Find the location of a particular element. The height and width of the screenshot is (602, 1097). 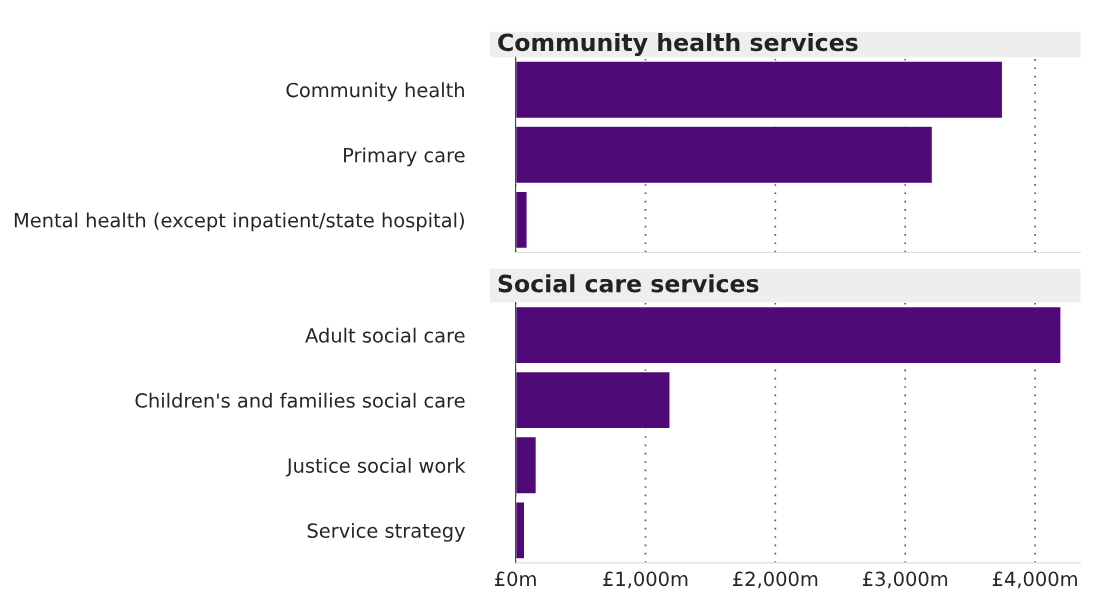

y-tick-label: Children's and families social care is located at coordinates (300, 400).